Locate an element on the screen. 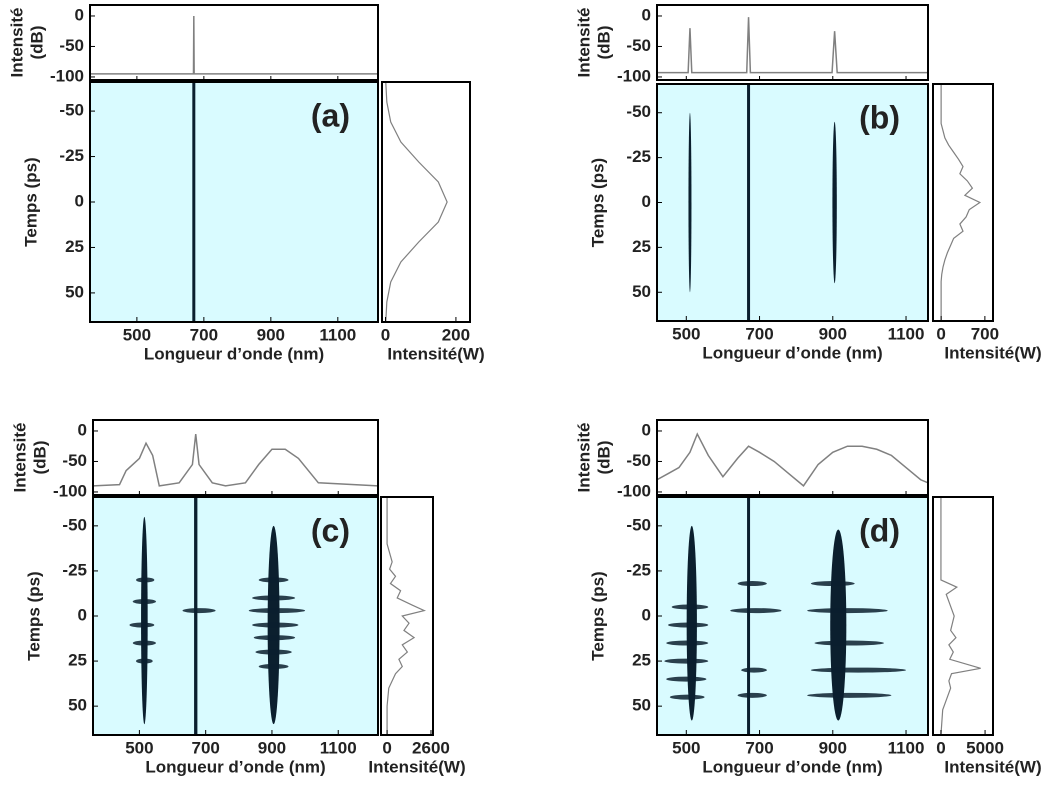  spectrum-line is located at coordinates (234, 45).